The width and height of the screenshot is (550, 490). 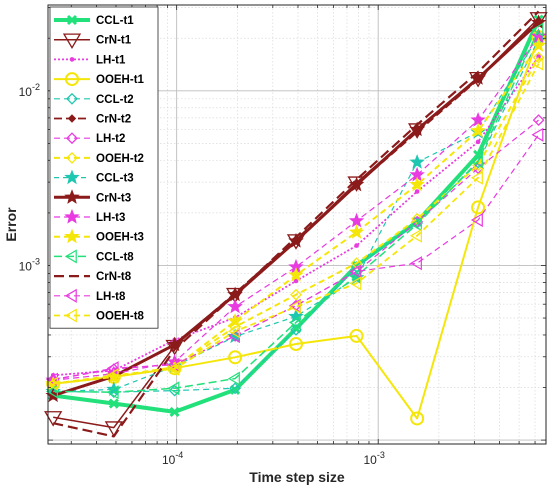 What do you see at coordinates (111, 60) in the screenshot?
I see `legend-label-lh-t1: LH-t1` at bounding box center [111, 60].